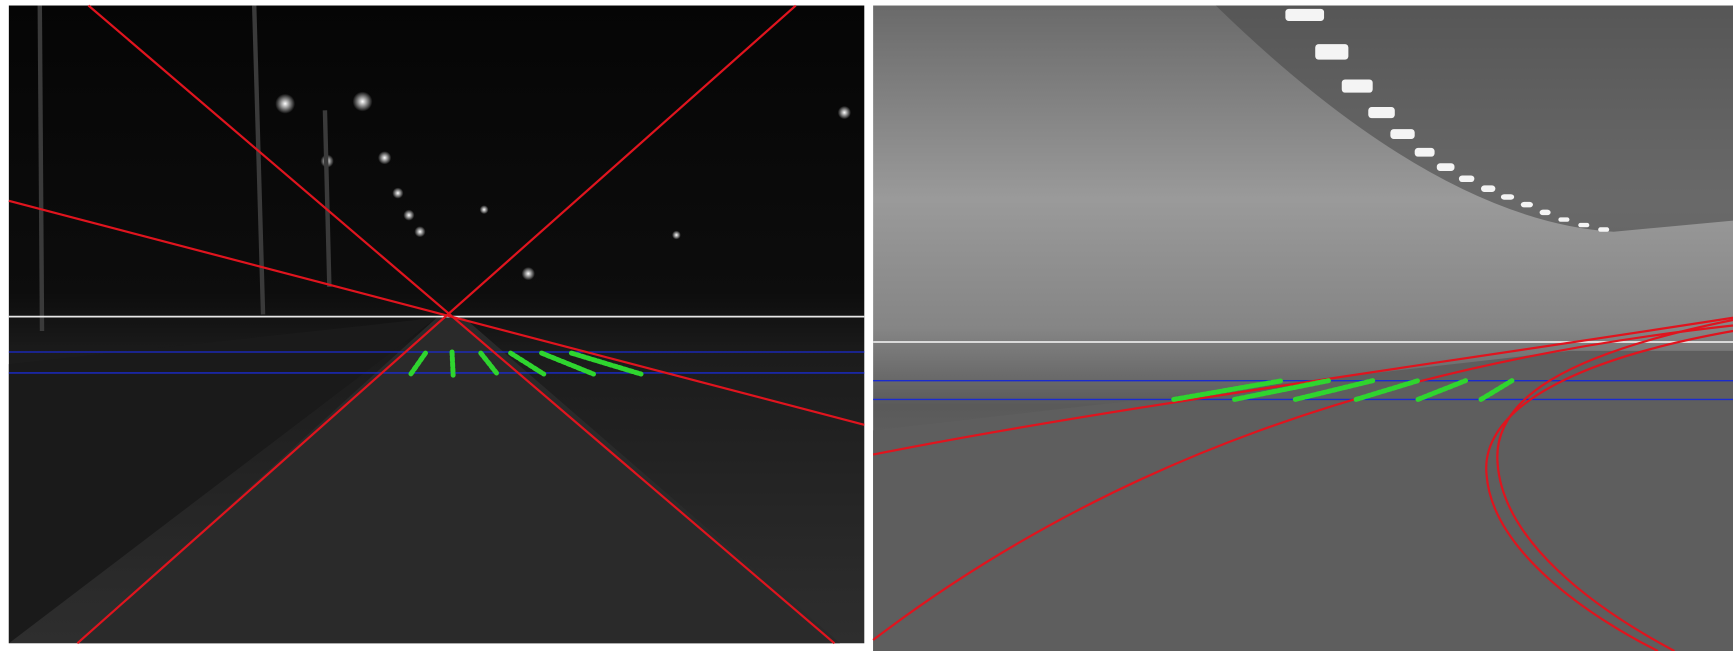  I want to click on roadside, so click(222, 480).